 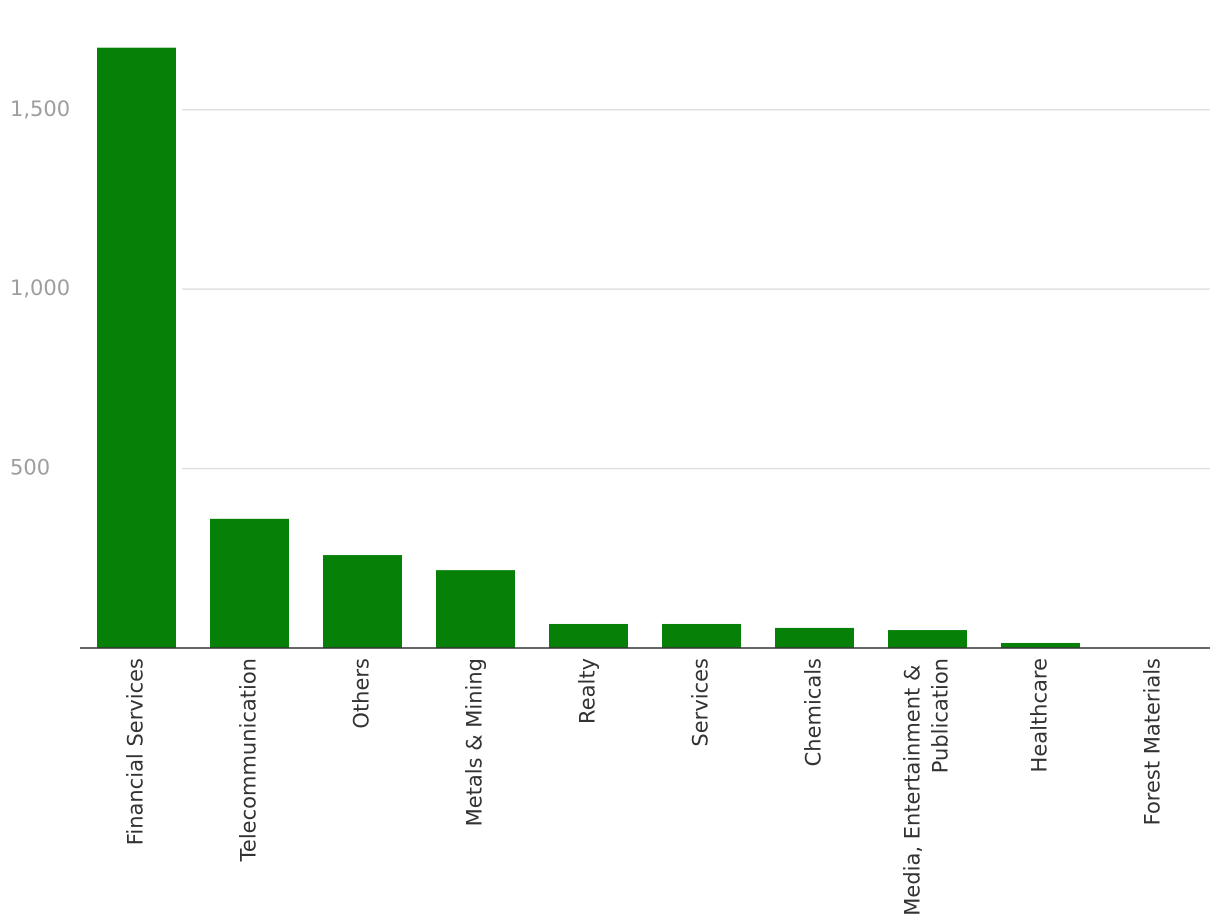 What do you see at coordinates (475, 742) in the screenshot?
I see `x-tick-label: Metals & Mining` at bounding box center [475, 742].